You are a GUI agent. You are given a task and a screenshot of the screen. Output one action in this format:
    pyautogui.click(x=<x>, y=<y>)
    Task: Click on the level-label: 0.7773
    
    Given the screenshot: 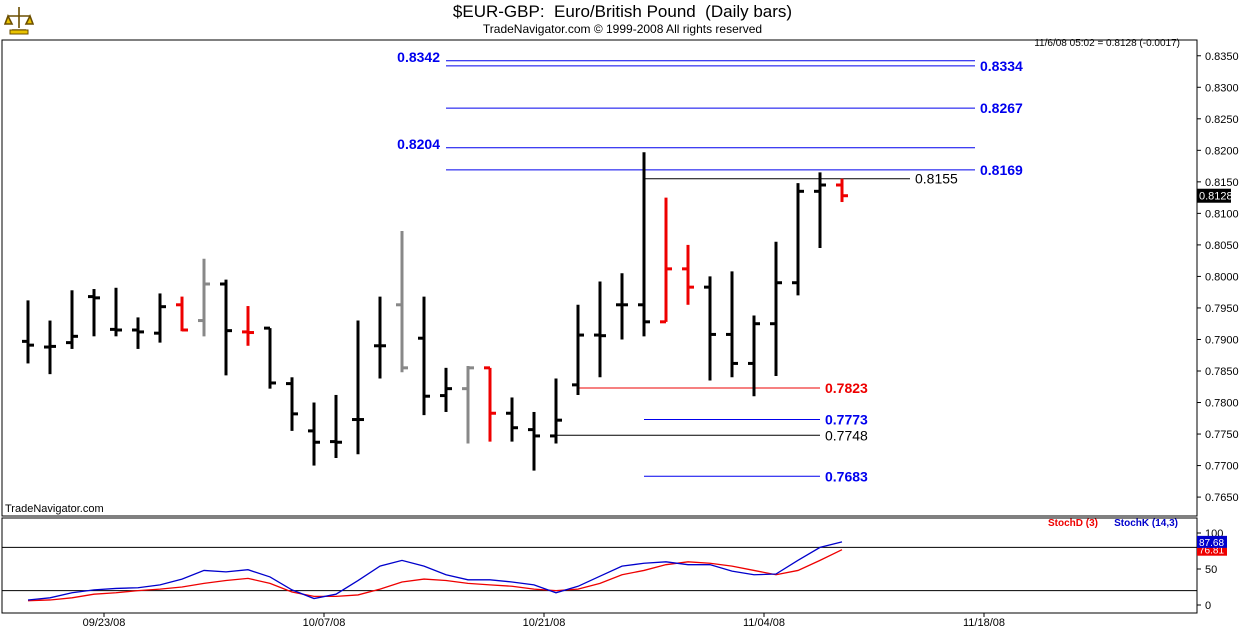 What is the action you would take?
    pyautogui.click(x=846, y=420)
    